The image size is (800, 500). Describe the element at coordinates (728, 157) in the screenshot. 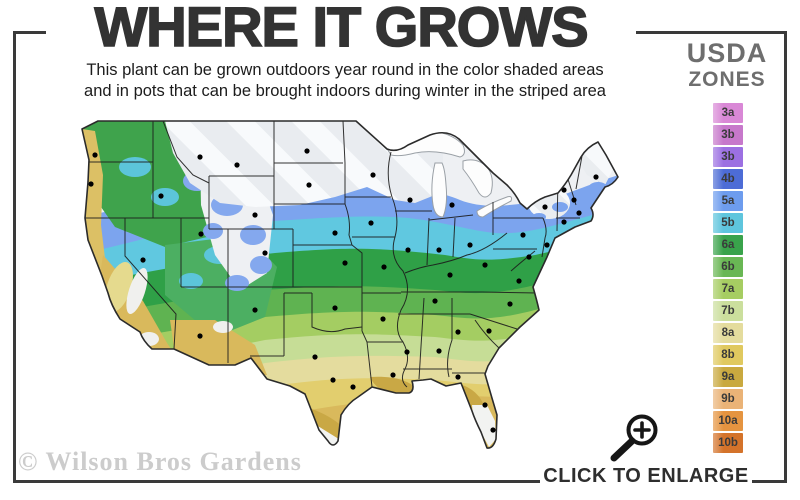

I see `zone-chip-3b-2: 3b` at that location.